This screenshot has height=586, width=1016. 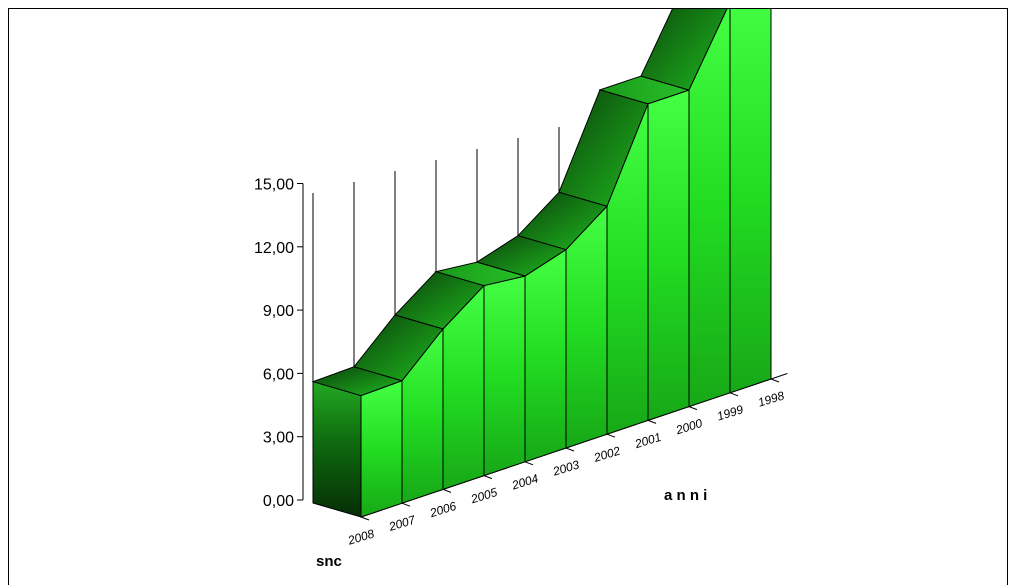 I want to click on x-tick-label: 2001, so click(x=647, y=440).